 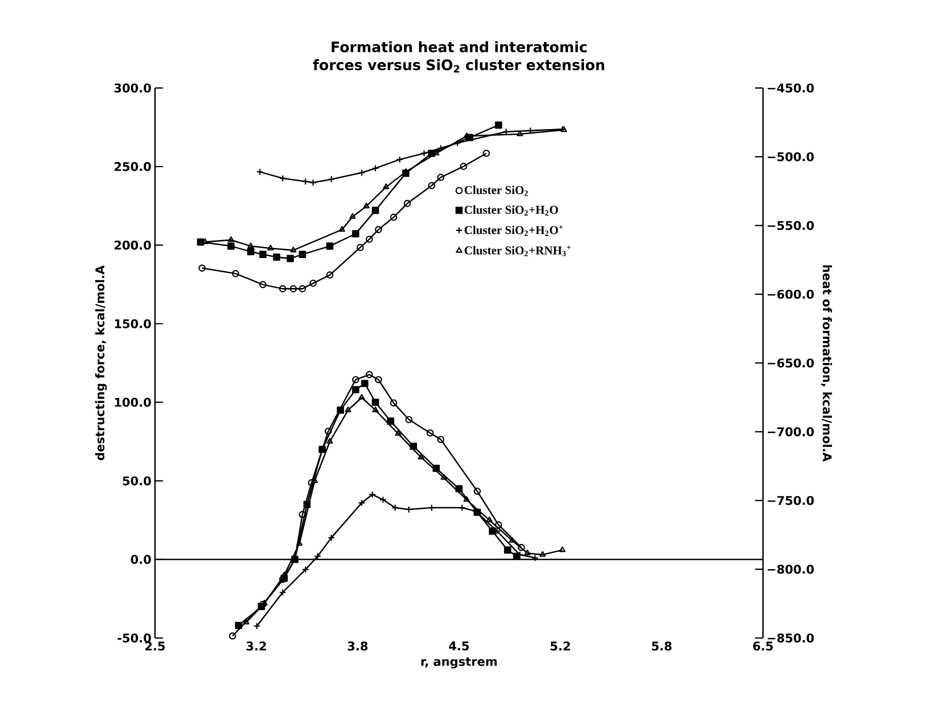 What do you see at coordinates (662, 646) in the screenshot?
I see `x-tick-label: 5.8` at bounding box center [662, 646].